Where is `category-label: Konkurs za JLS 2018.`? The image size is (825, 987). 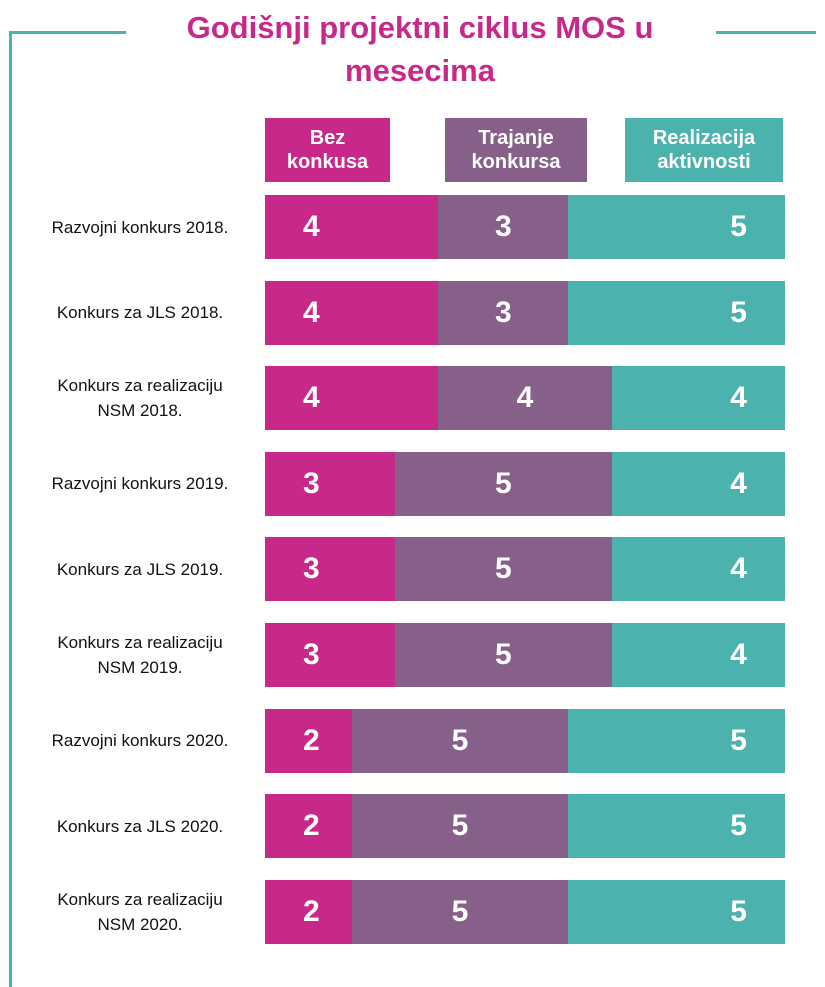
category-label: Konkurs za JLS 2018. is located at coordinates (140, 313).